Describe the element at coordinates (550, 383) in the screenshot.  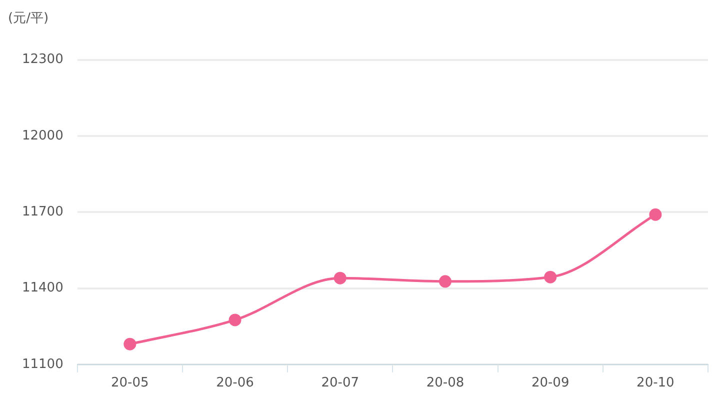
I see `x-tick-label: 20-09` at that location.